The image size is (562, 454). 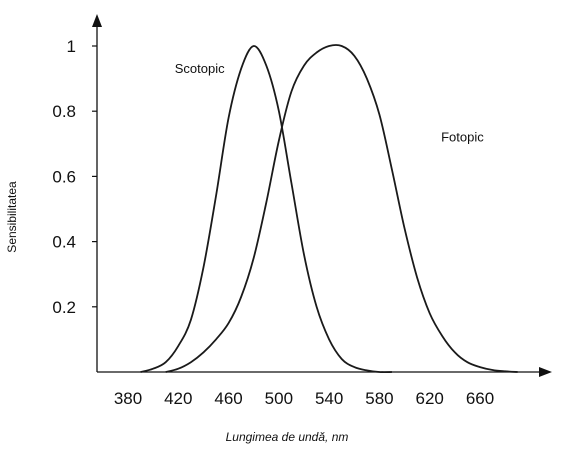 I want to click on x-tick-label: 500, so click(x=279, y=398).